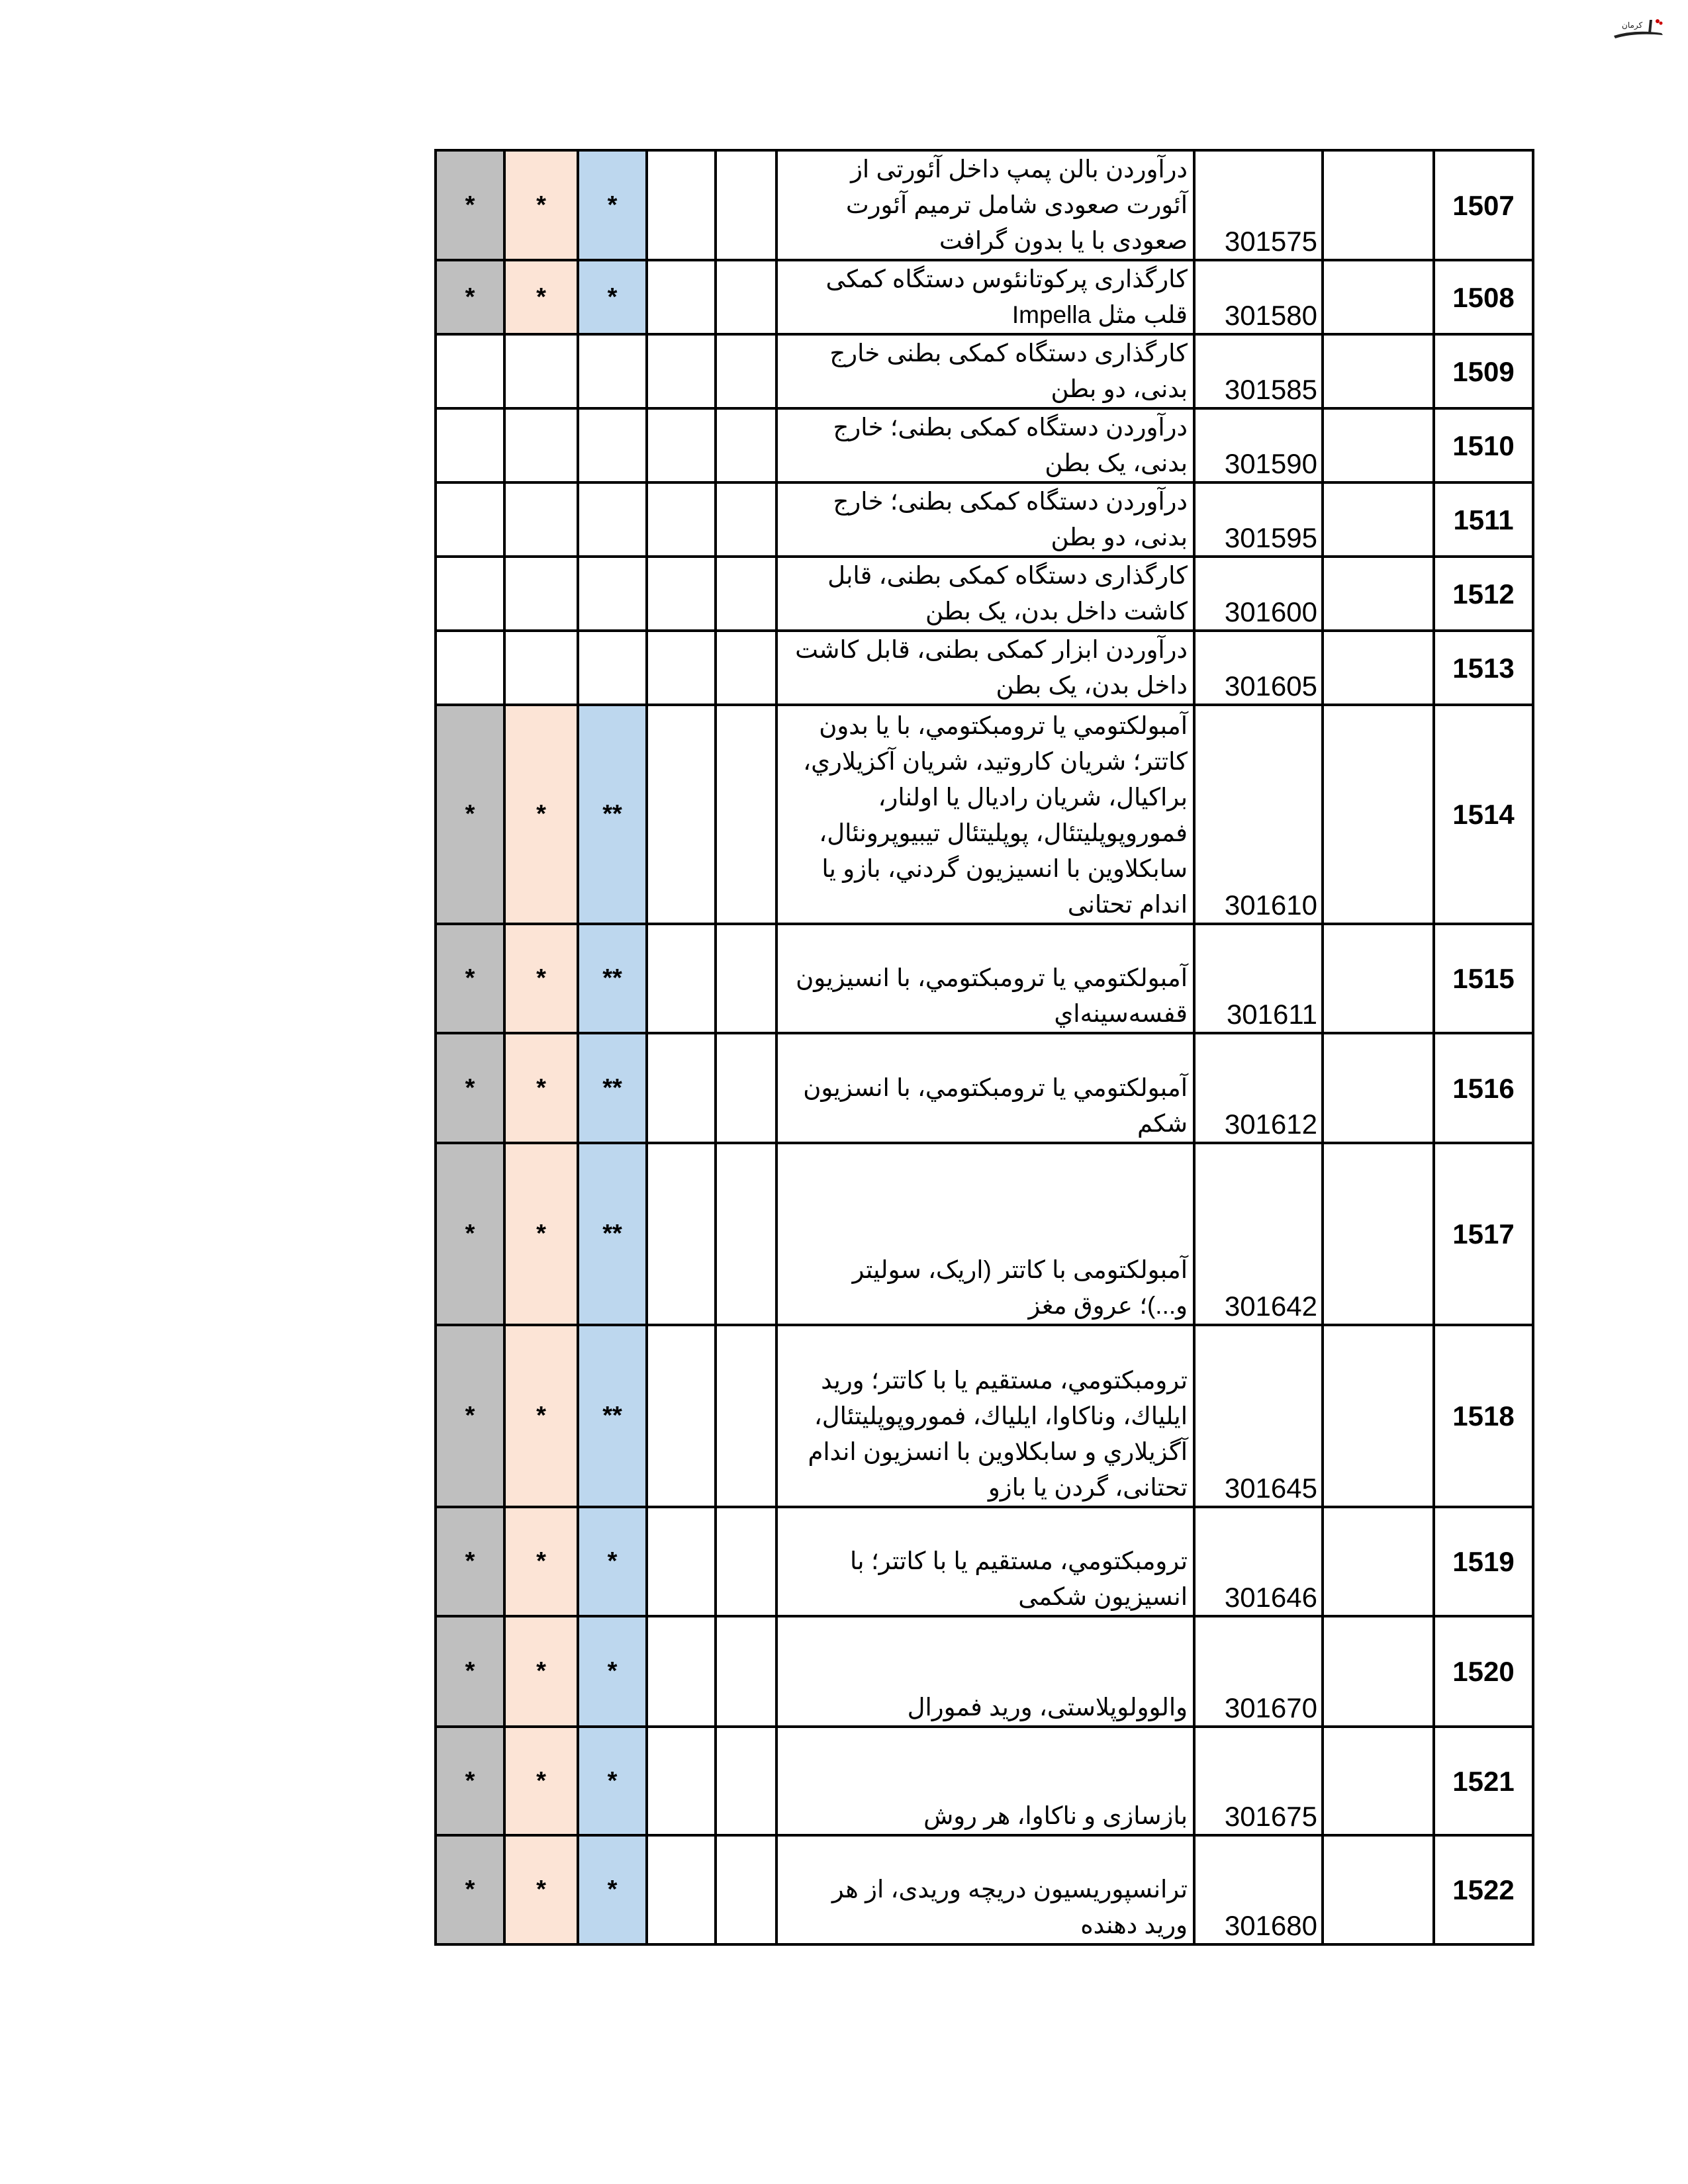 The height and width of the screenshot is (2184, 1688). I want to click on code-cell: 301670, so click(1258, 1672).